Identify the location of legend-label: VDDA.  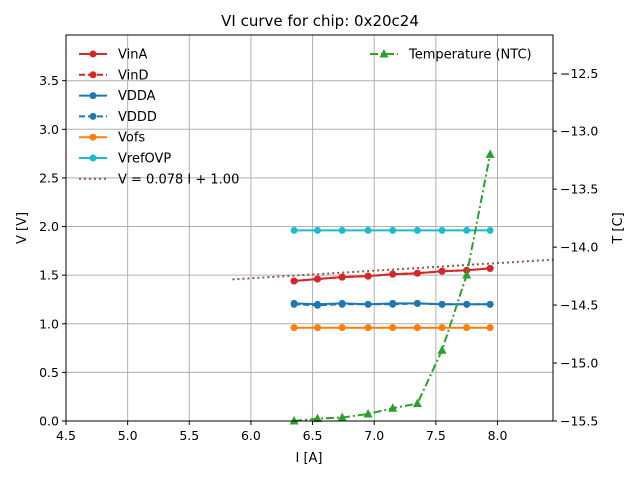
(137, 96).